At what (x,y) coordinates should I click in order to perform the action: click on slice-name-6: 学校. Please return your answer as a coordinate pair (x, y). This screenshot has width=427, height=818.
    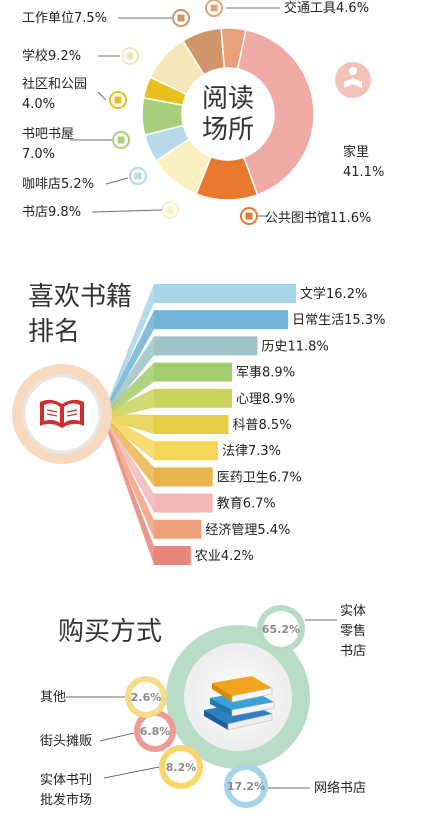
    Looking at the image, I should click on (35, 56).